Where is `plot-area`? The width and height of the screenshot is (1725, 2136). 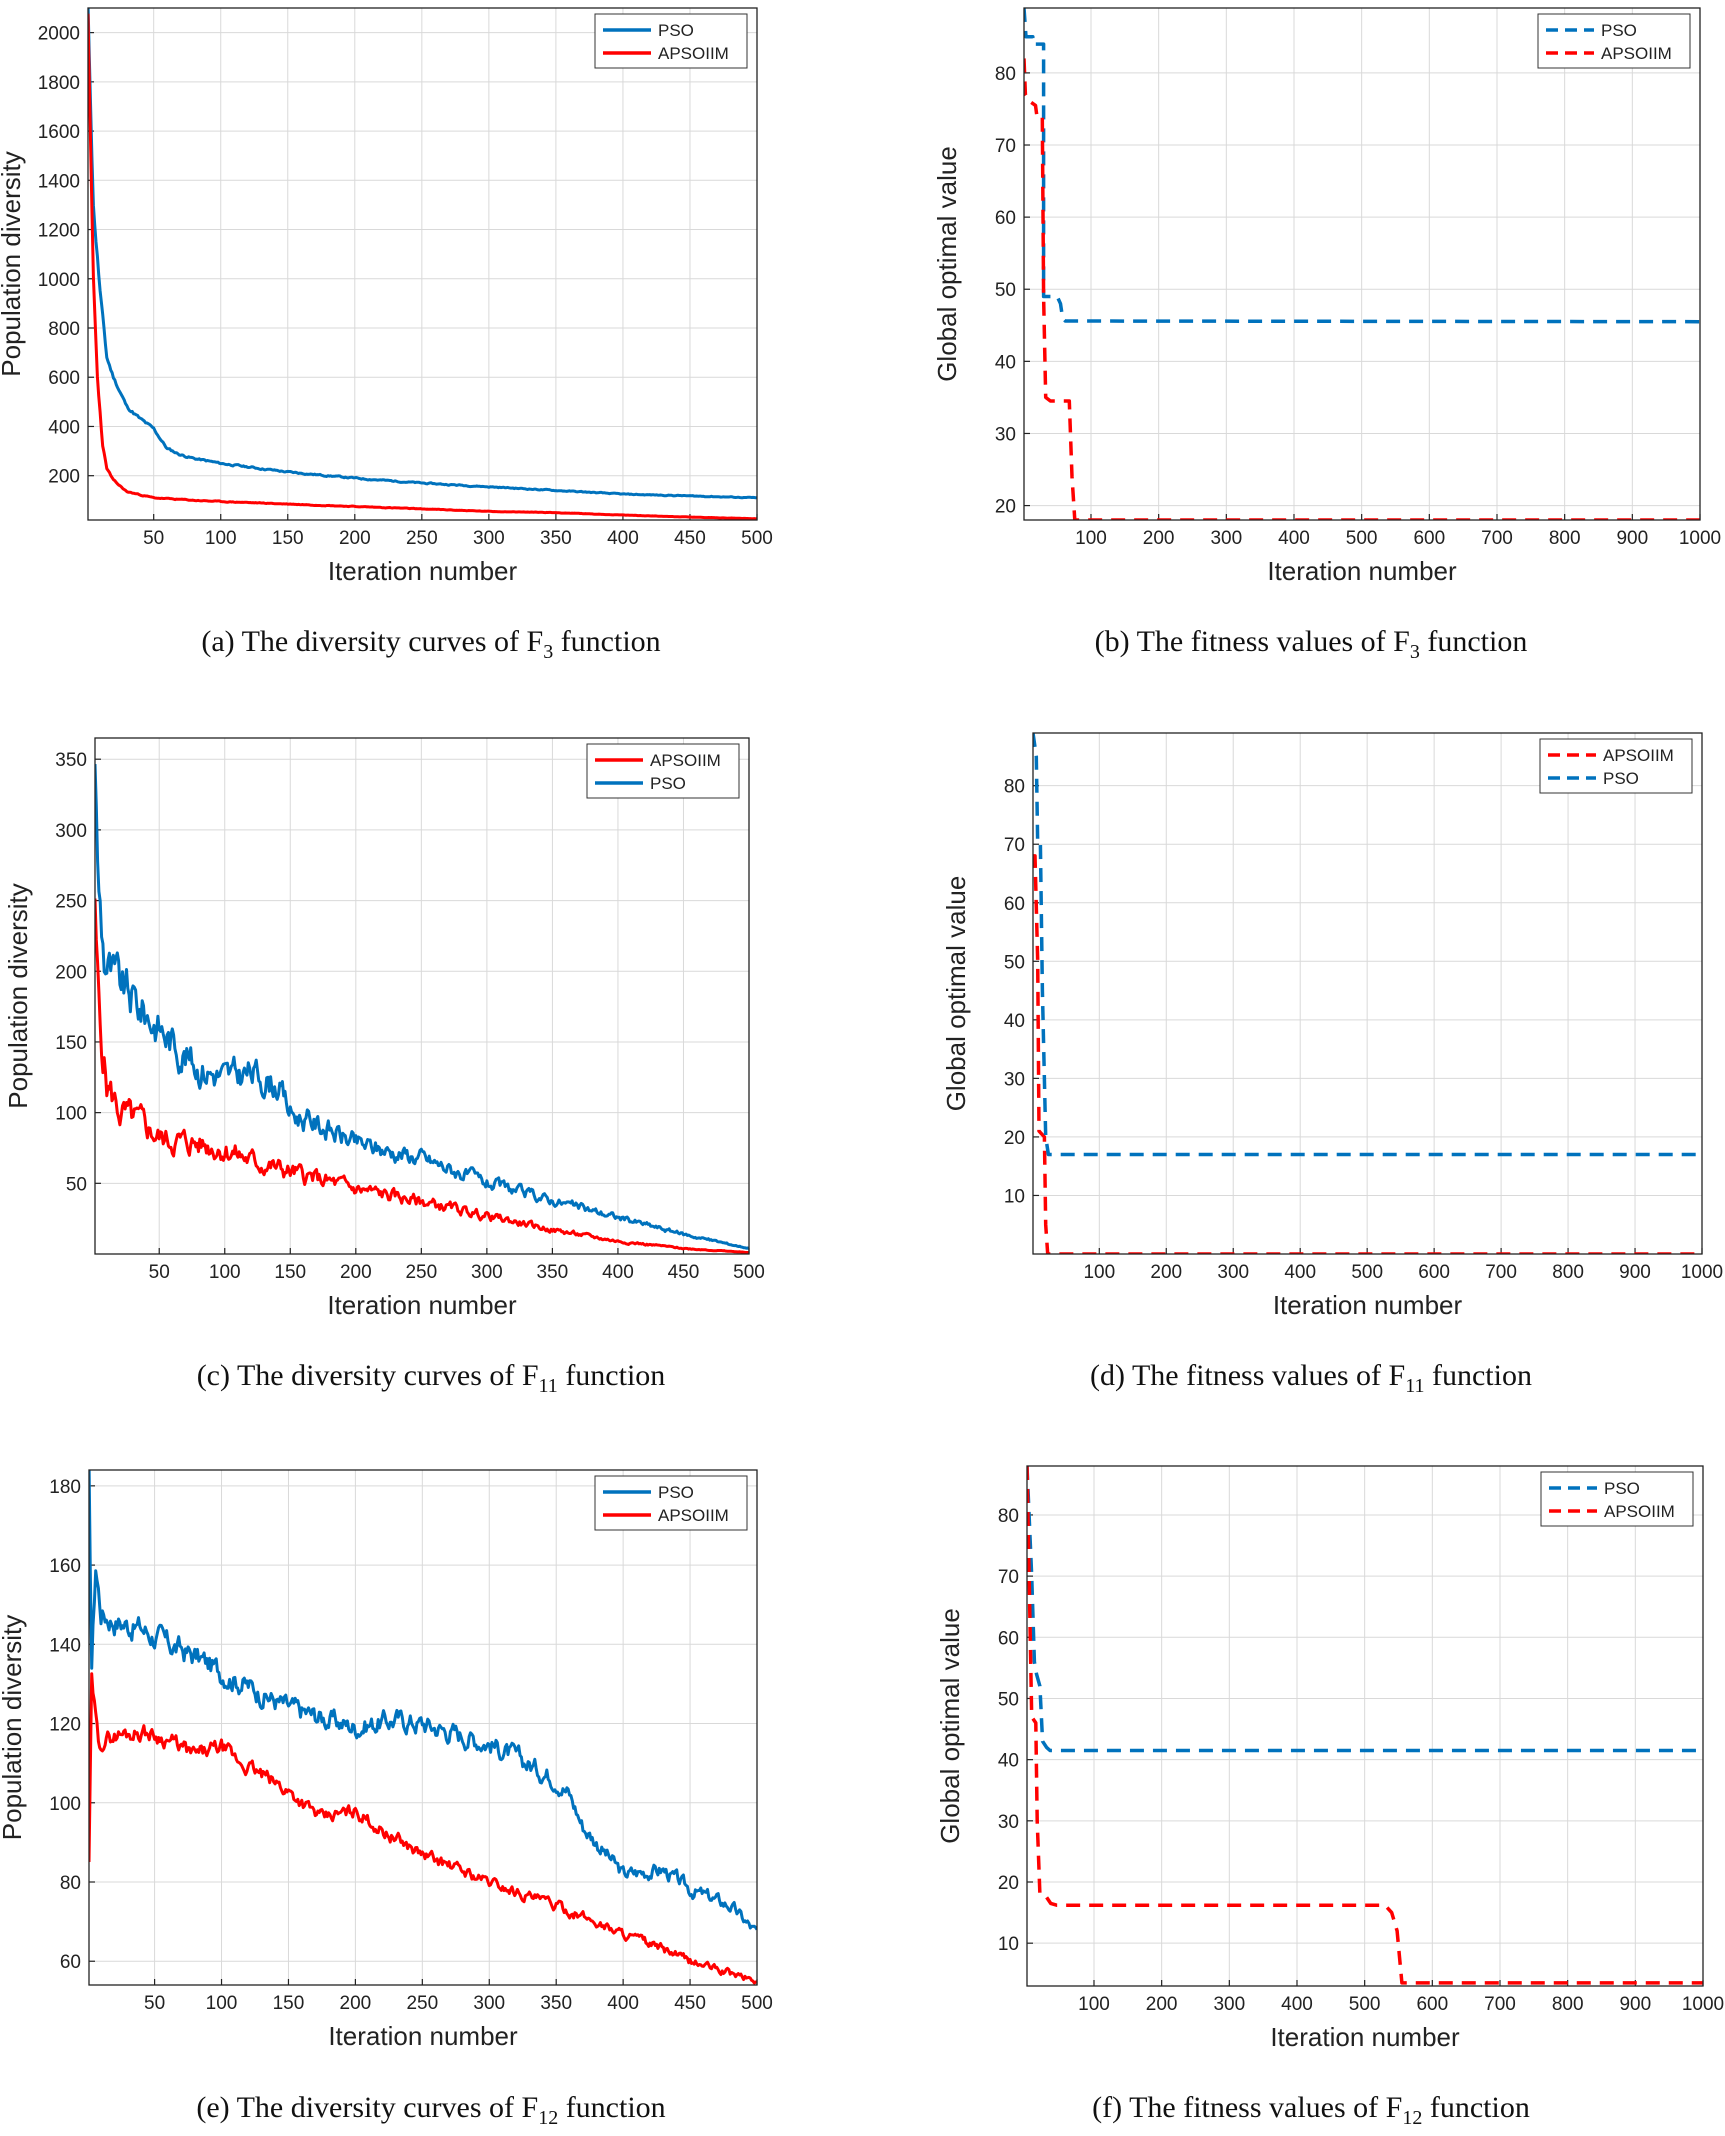 plot-area is located at coordinates (422, 264).